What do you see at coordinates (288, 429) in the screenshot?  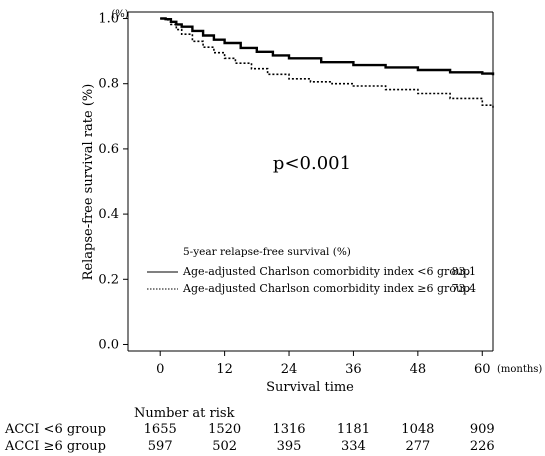 I see `risk-value-r1-c2: 1316` at bounding box center [288, 429].